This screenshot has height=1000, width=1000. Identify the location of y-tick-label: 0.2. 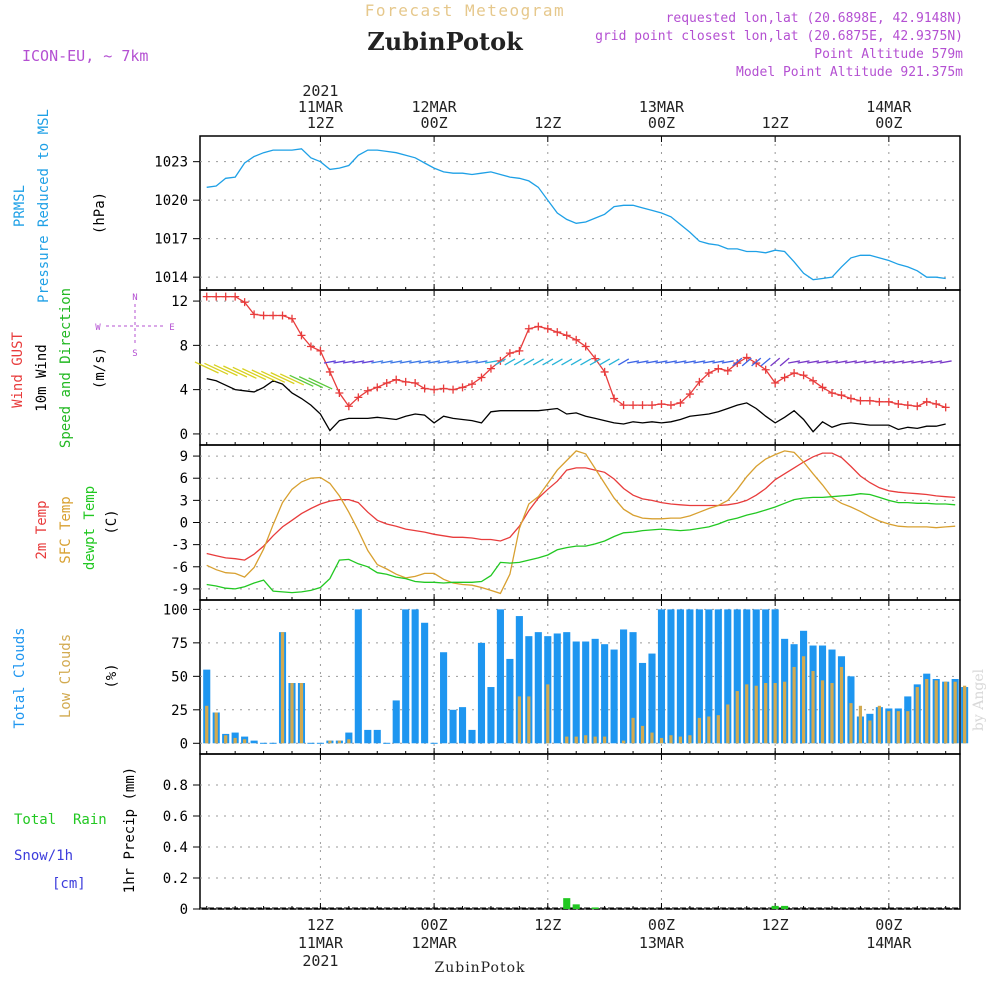
(175, 879).